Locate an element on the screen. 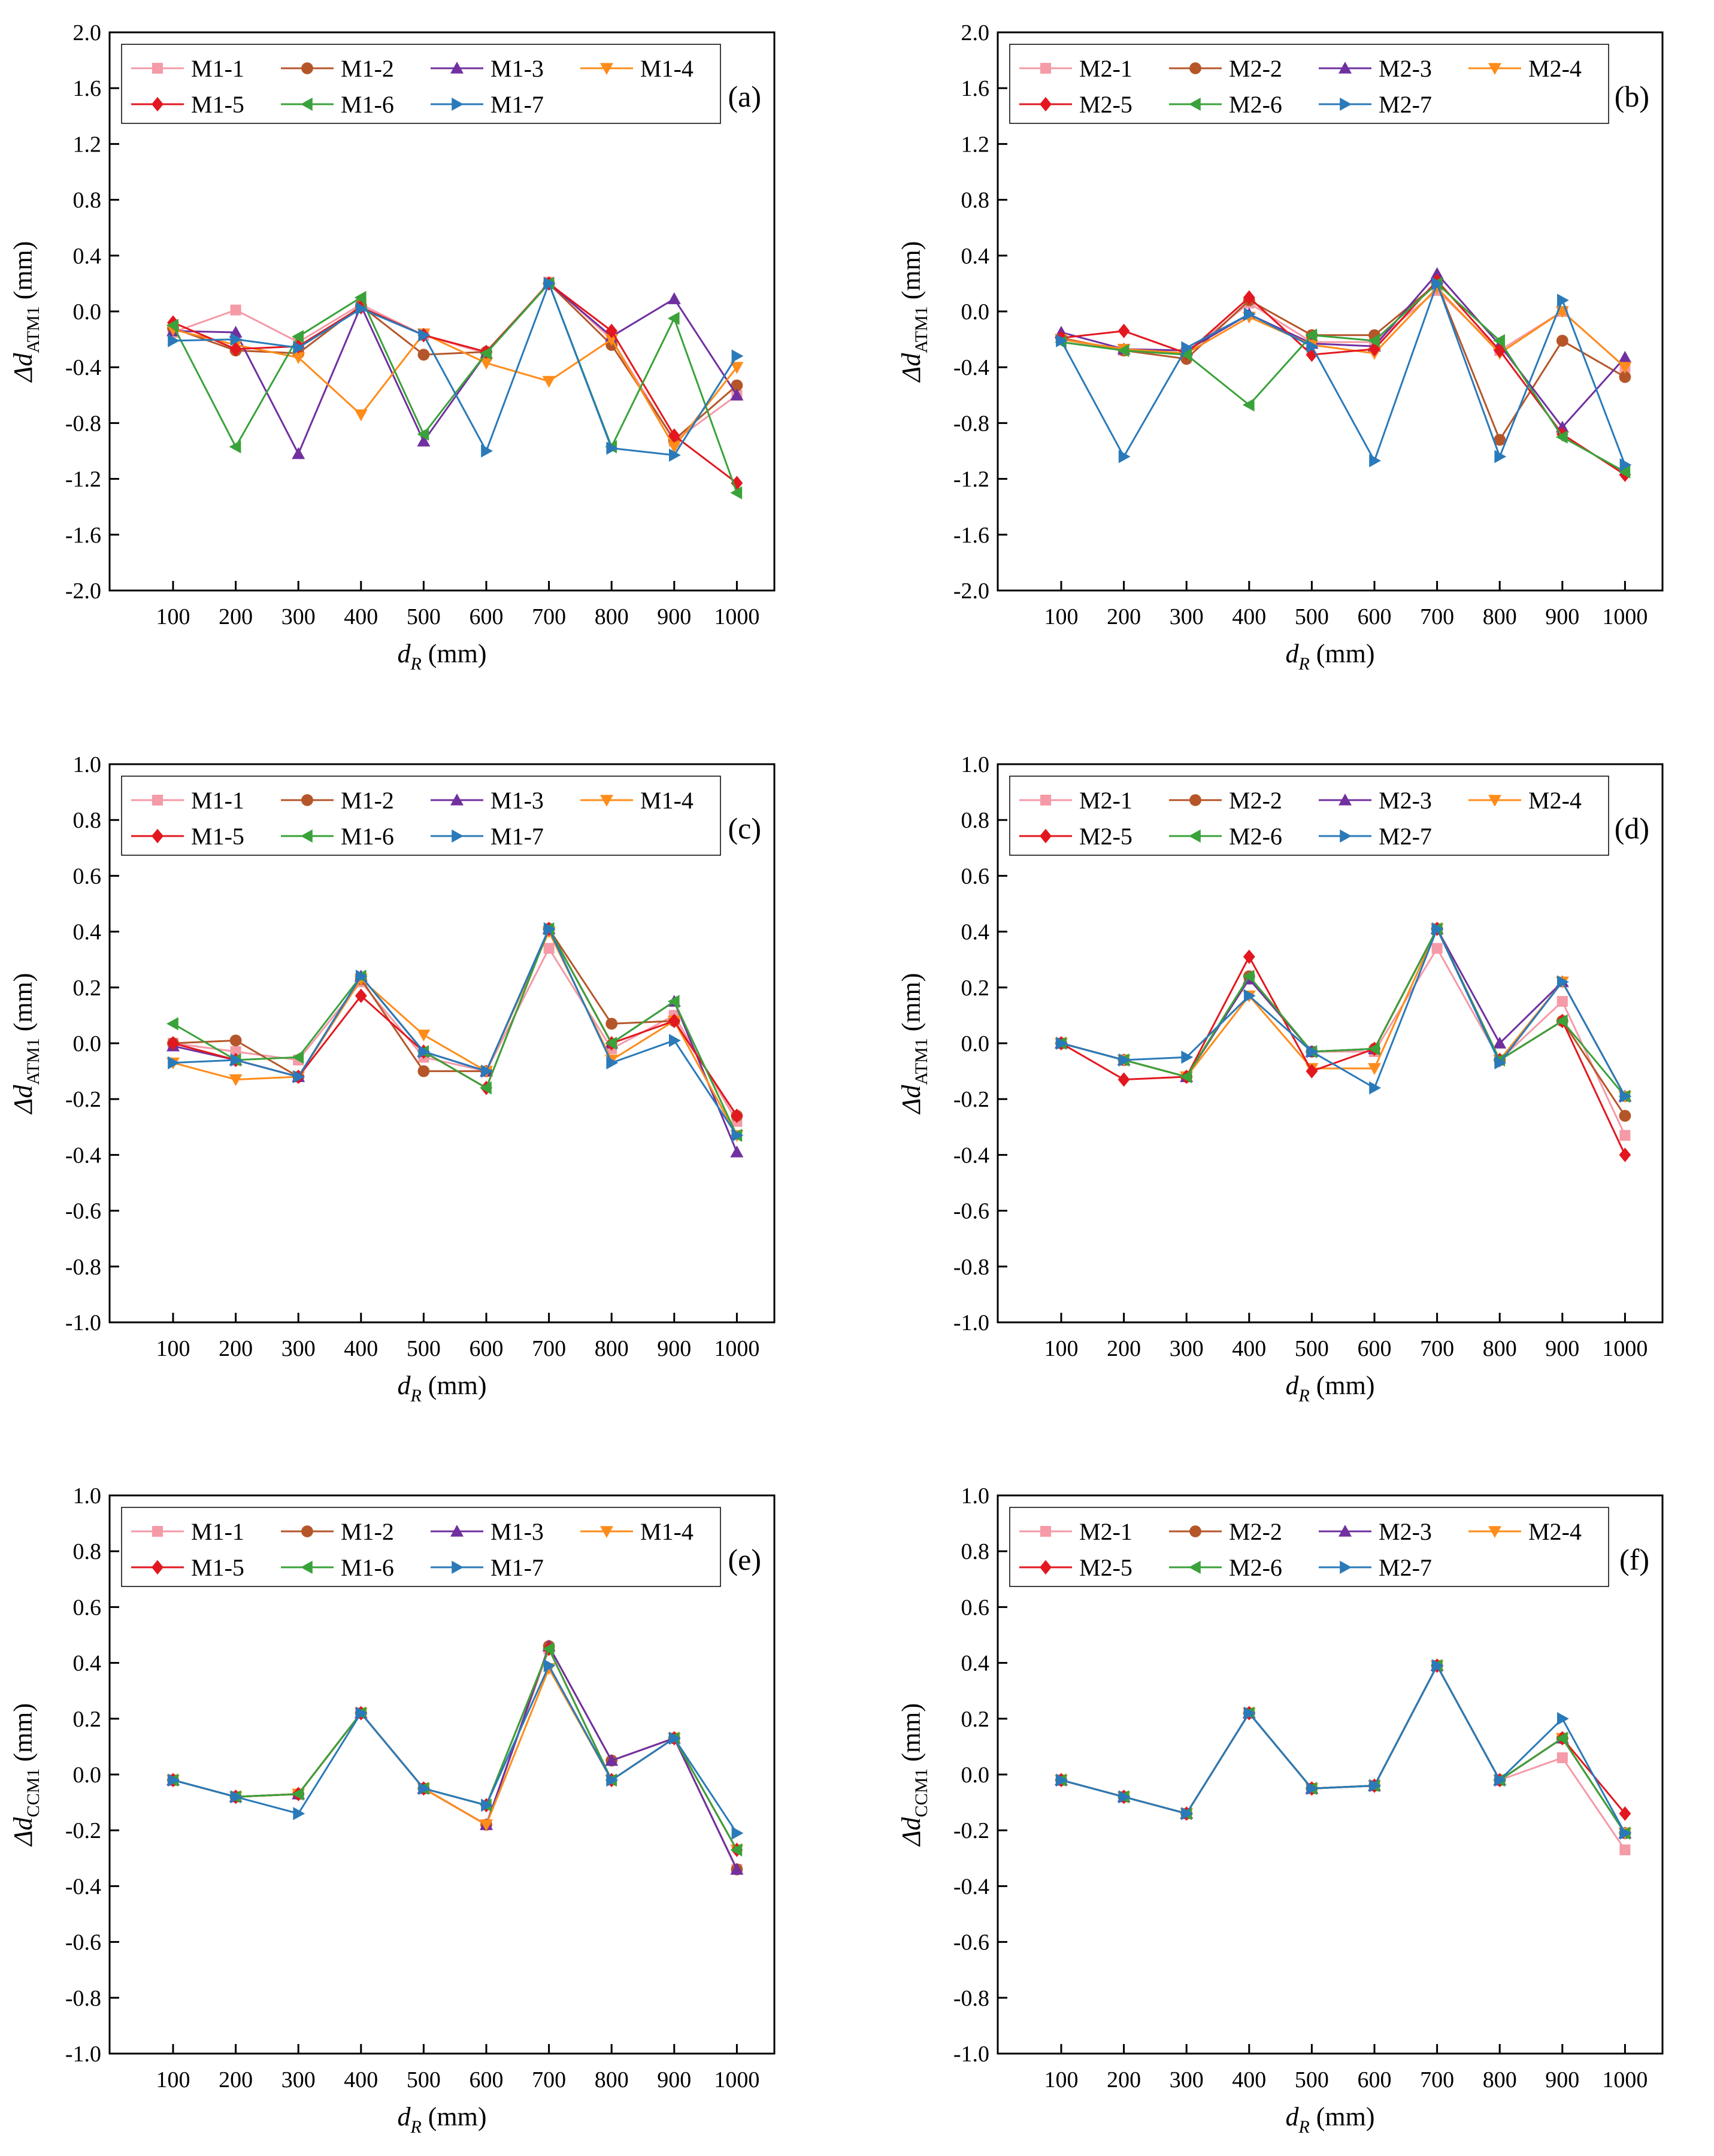 The height and width of the screenshot is (2156, 1714). y-tick-label: -0.8 is located at coordinates (971, 1999).